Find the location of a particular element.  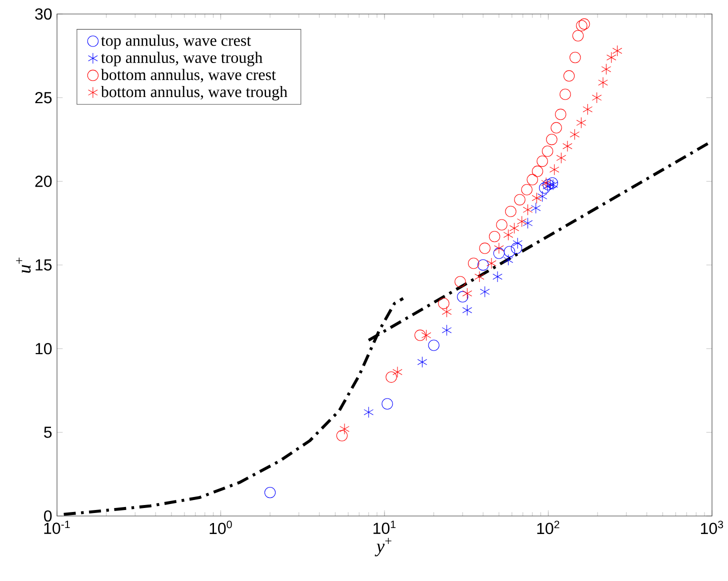

legend-label: top annulus, wave trough is located at coordinates (181, 59).